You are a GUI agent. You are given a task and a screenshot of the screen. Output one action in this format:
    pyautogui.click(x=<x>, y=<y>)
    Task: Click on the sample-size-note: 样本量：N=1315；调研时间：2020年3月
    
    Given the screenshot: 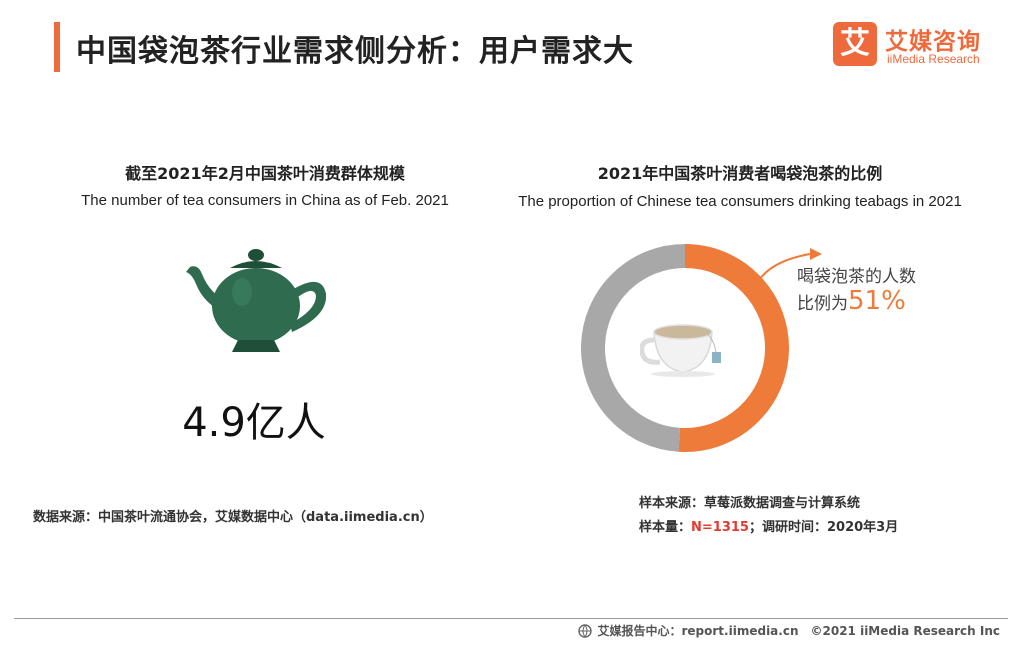 What is the action you would take?
    pyautogui.click(x=768, y=525)
    